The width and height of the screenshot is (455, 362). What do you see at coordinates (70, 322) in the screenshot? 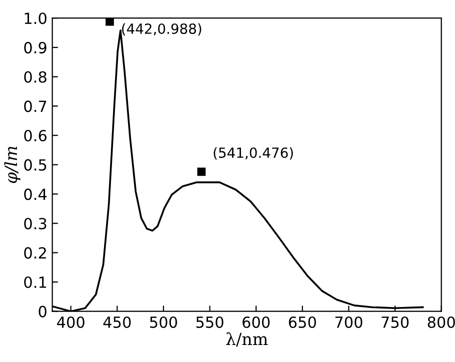
I see `x-tick-label: 400` at bounding box center [70, 322].